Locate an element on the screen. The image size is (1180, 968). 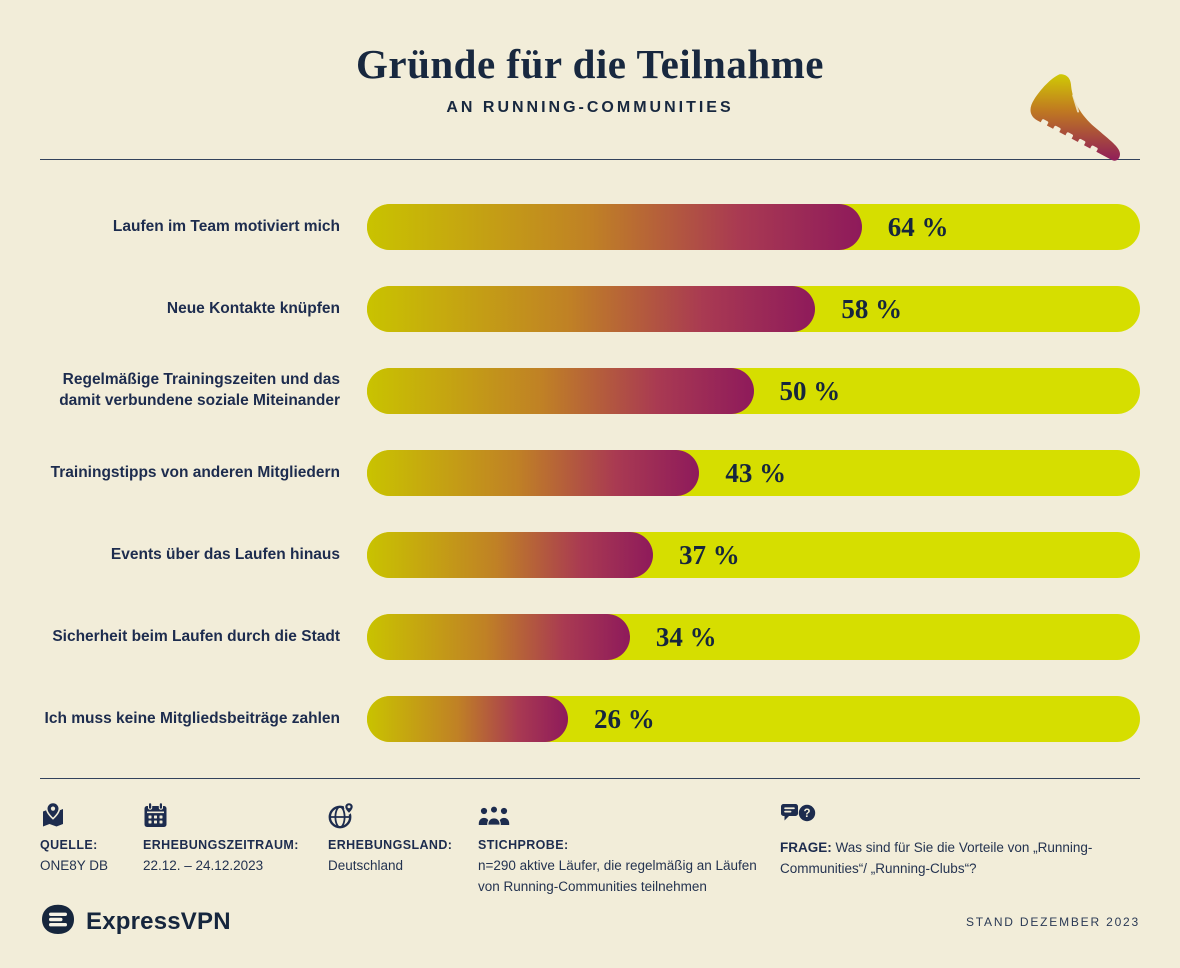
expressvpn-logo: ExpressVPN is located at coordinates (135, 922).